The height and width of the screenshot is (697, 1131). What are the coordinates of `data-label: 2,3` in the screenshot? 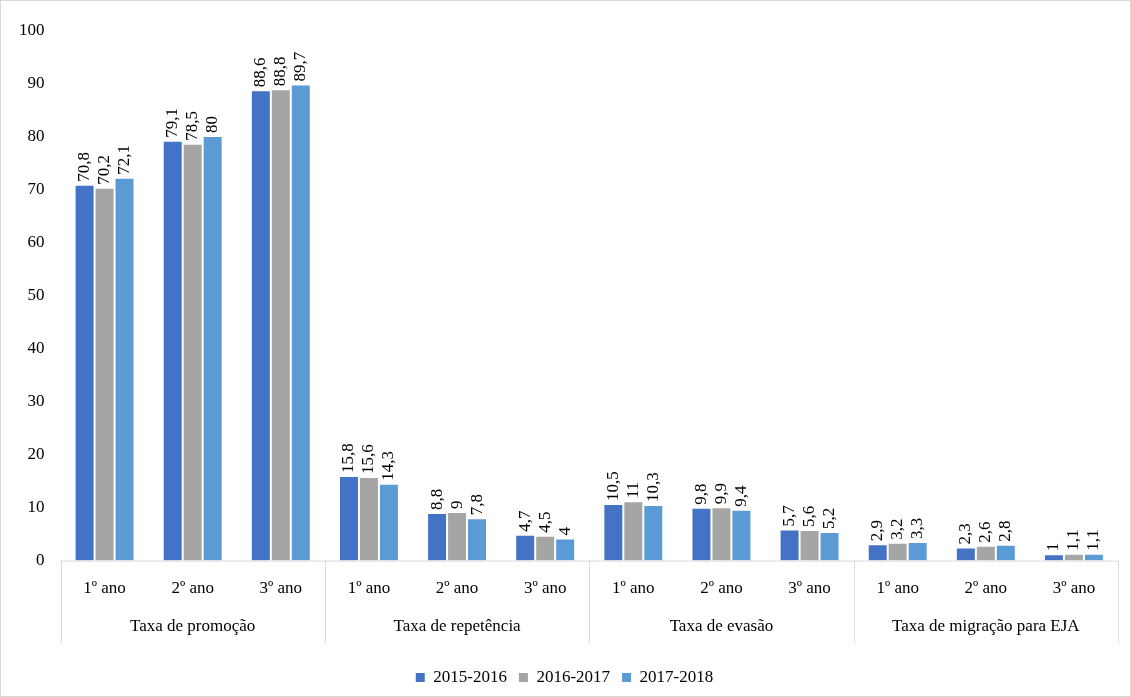 It's located at (965, 534).